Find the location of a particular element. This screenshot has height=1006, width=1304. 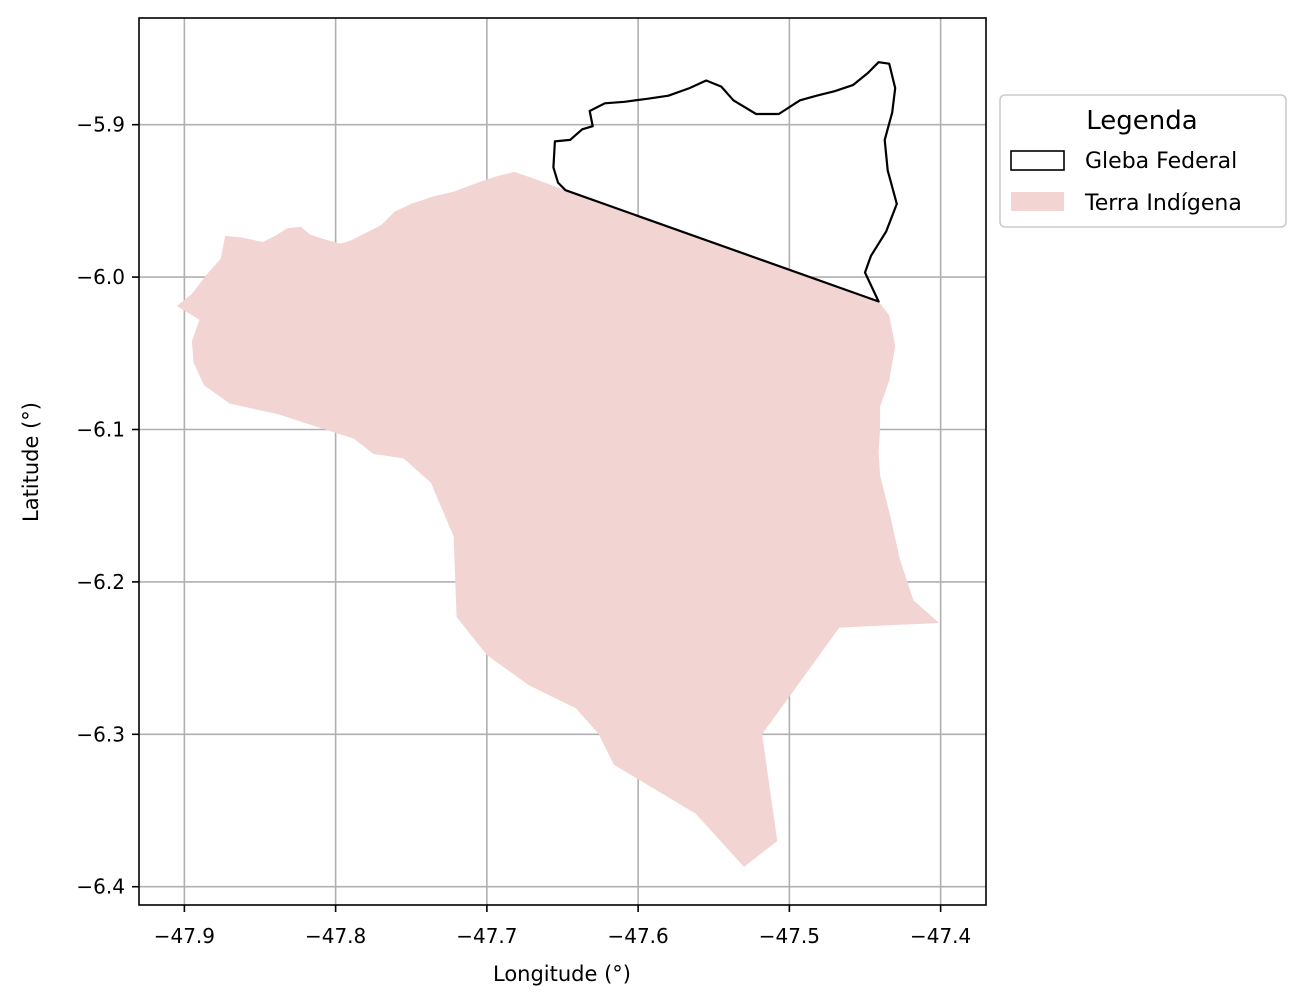

gleba-federal-polygon is located at coordinates (725, 182).